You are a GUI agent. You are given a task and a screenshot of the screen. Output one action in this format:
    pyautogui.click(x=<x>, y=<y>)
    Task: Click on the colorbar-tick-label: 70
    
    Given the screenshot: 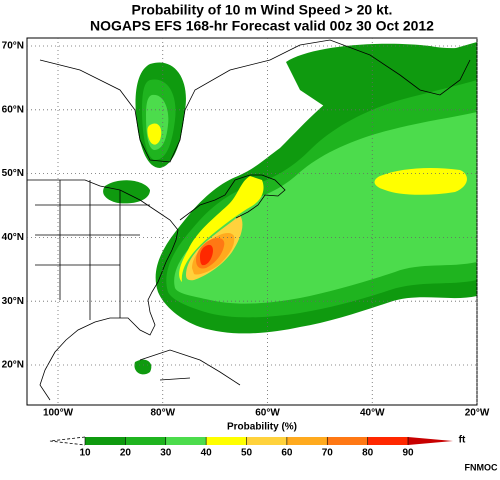 What is the action you would take?
    pyautogui.click(x=328, y=453)
    